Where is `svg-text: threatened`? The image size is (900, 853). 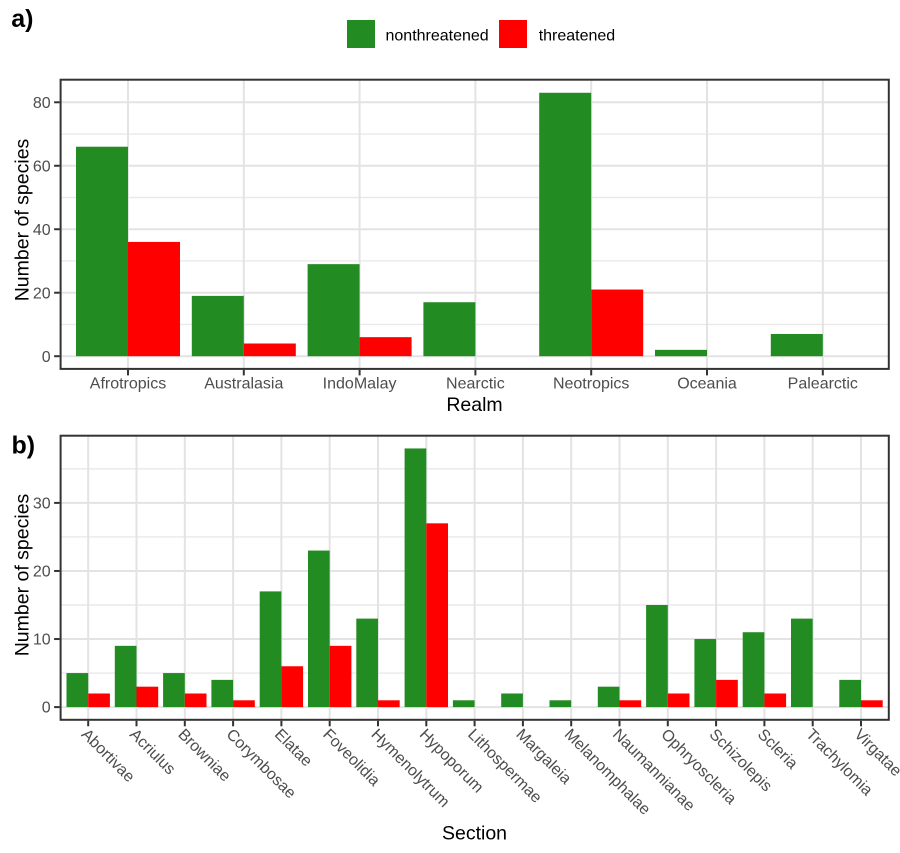 svg-text: threatened is located at coordinates (577, 36).